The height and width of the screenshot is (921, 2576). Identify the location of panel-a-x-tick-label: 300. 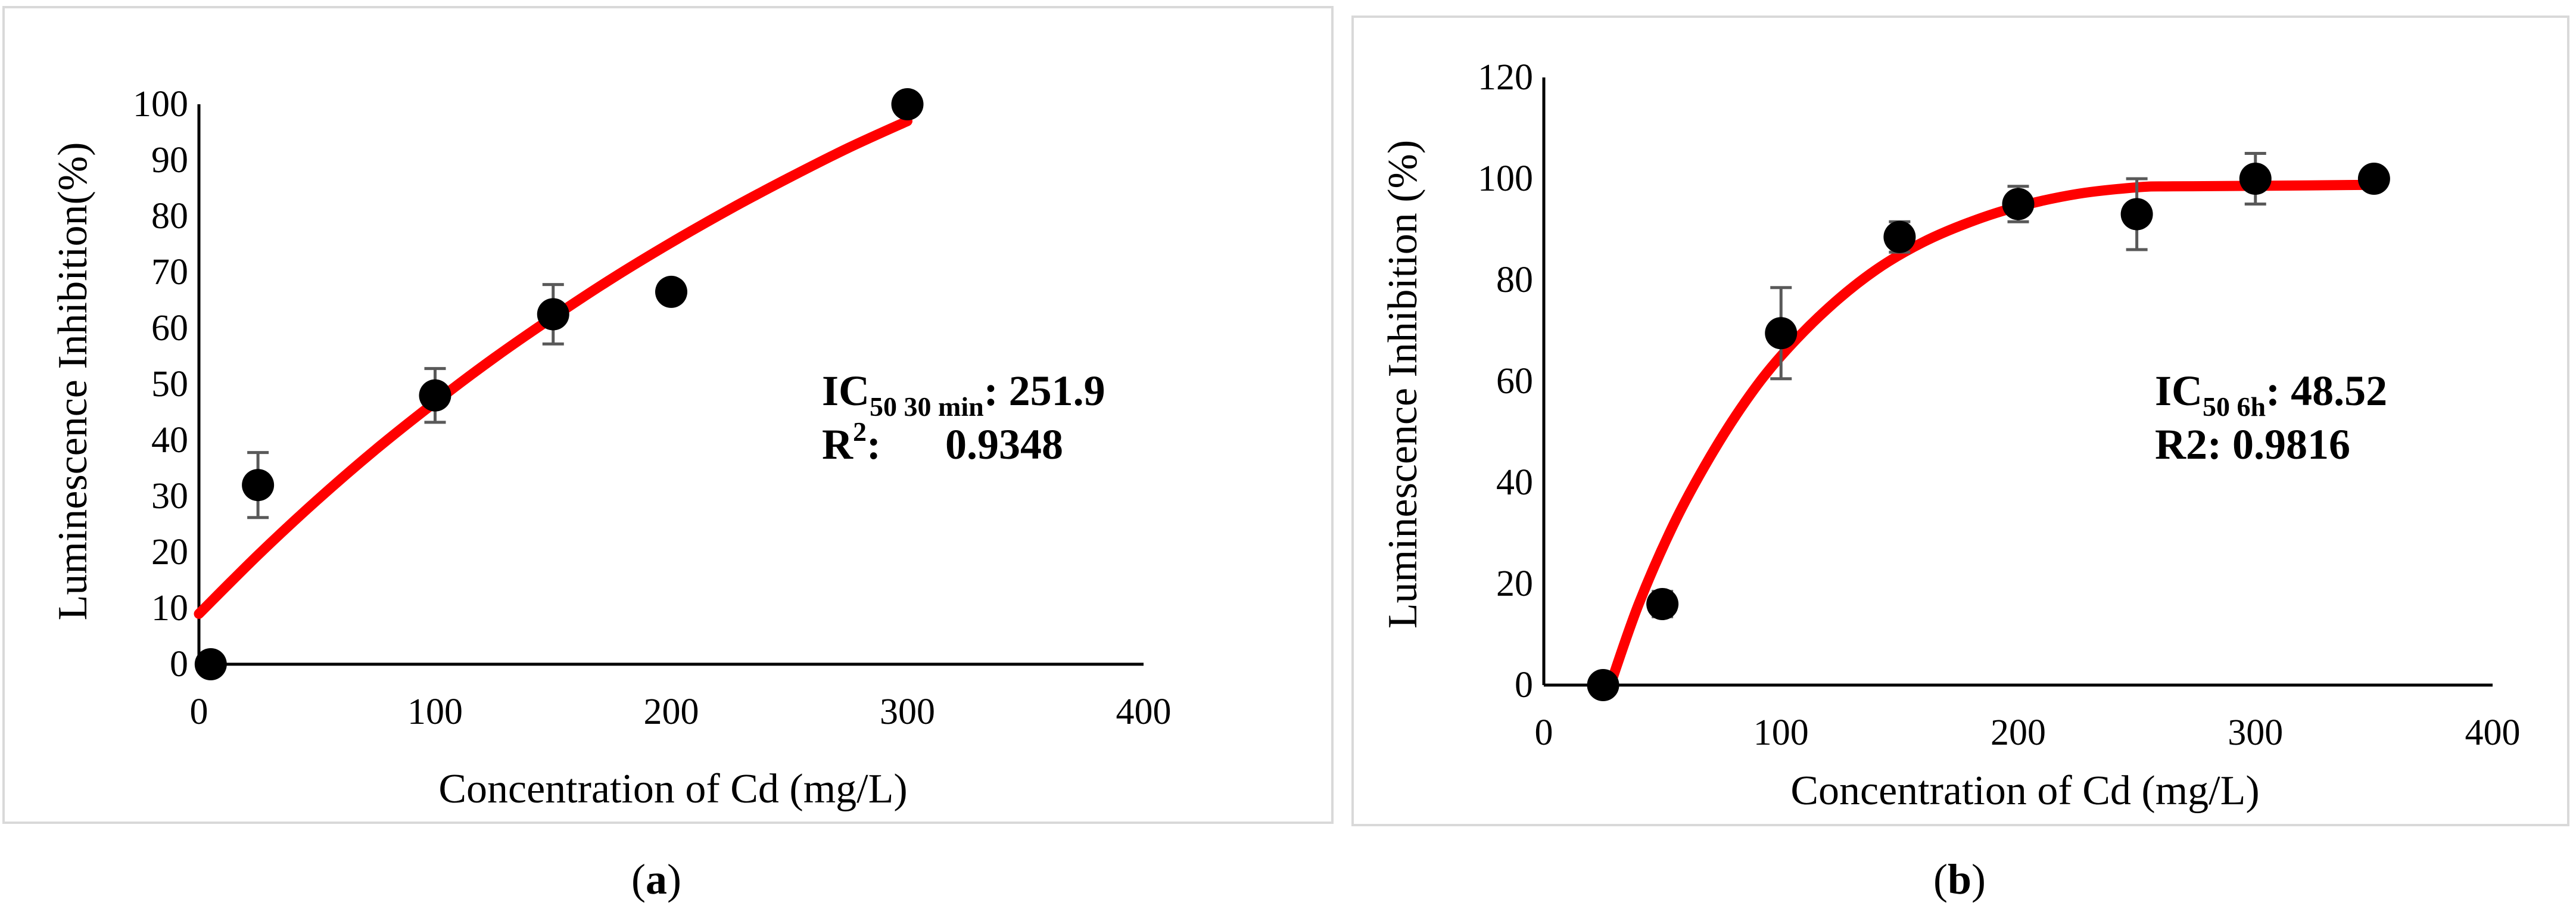
(907, 712).